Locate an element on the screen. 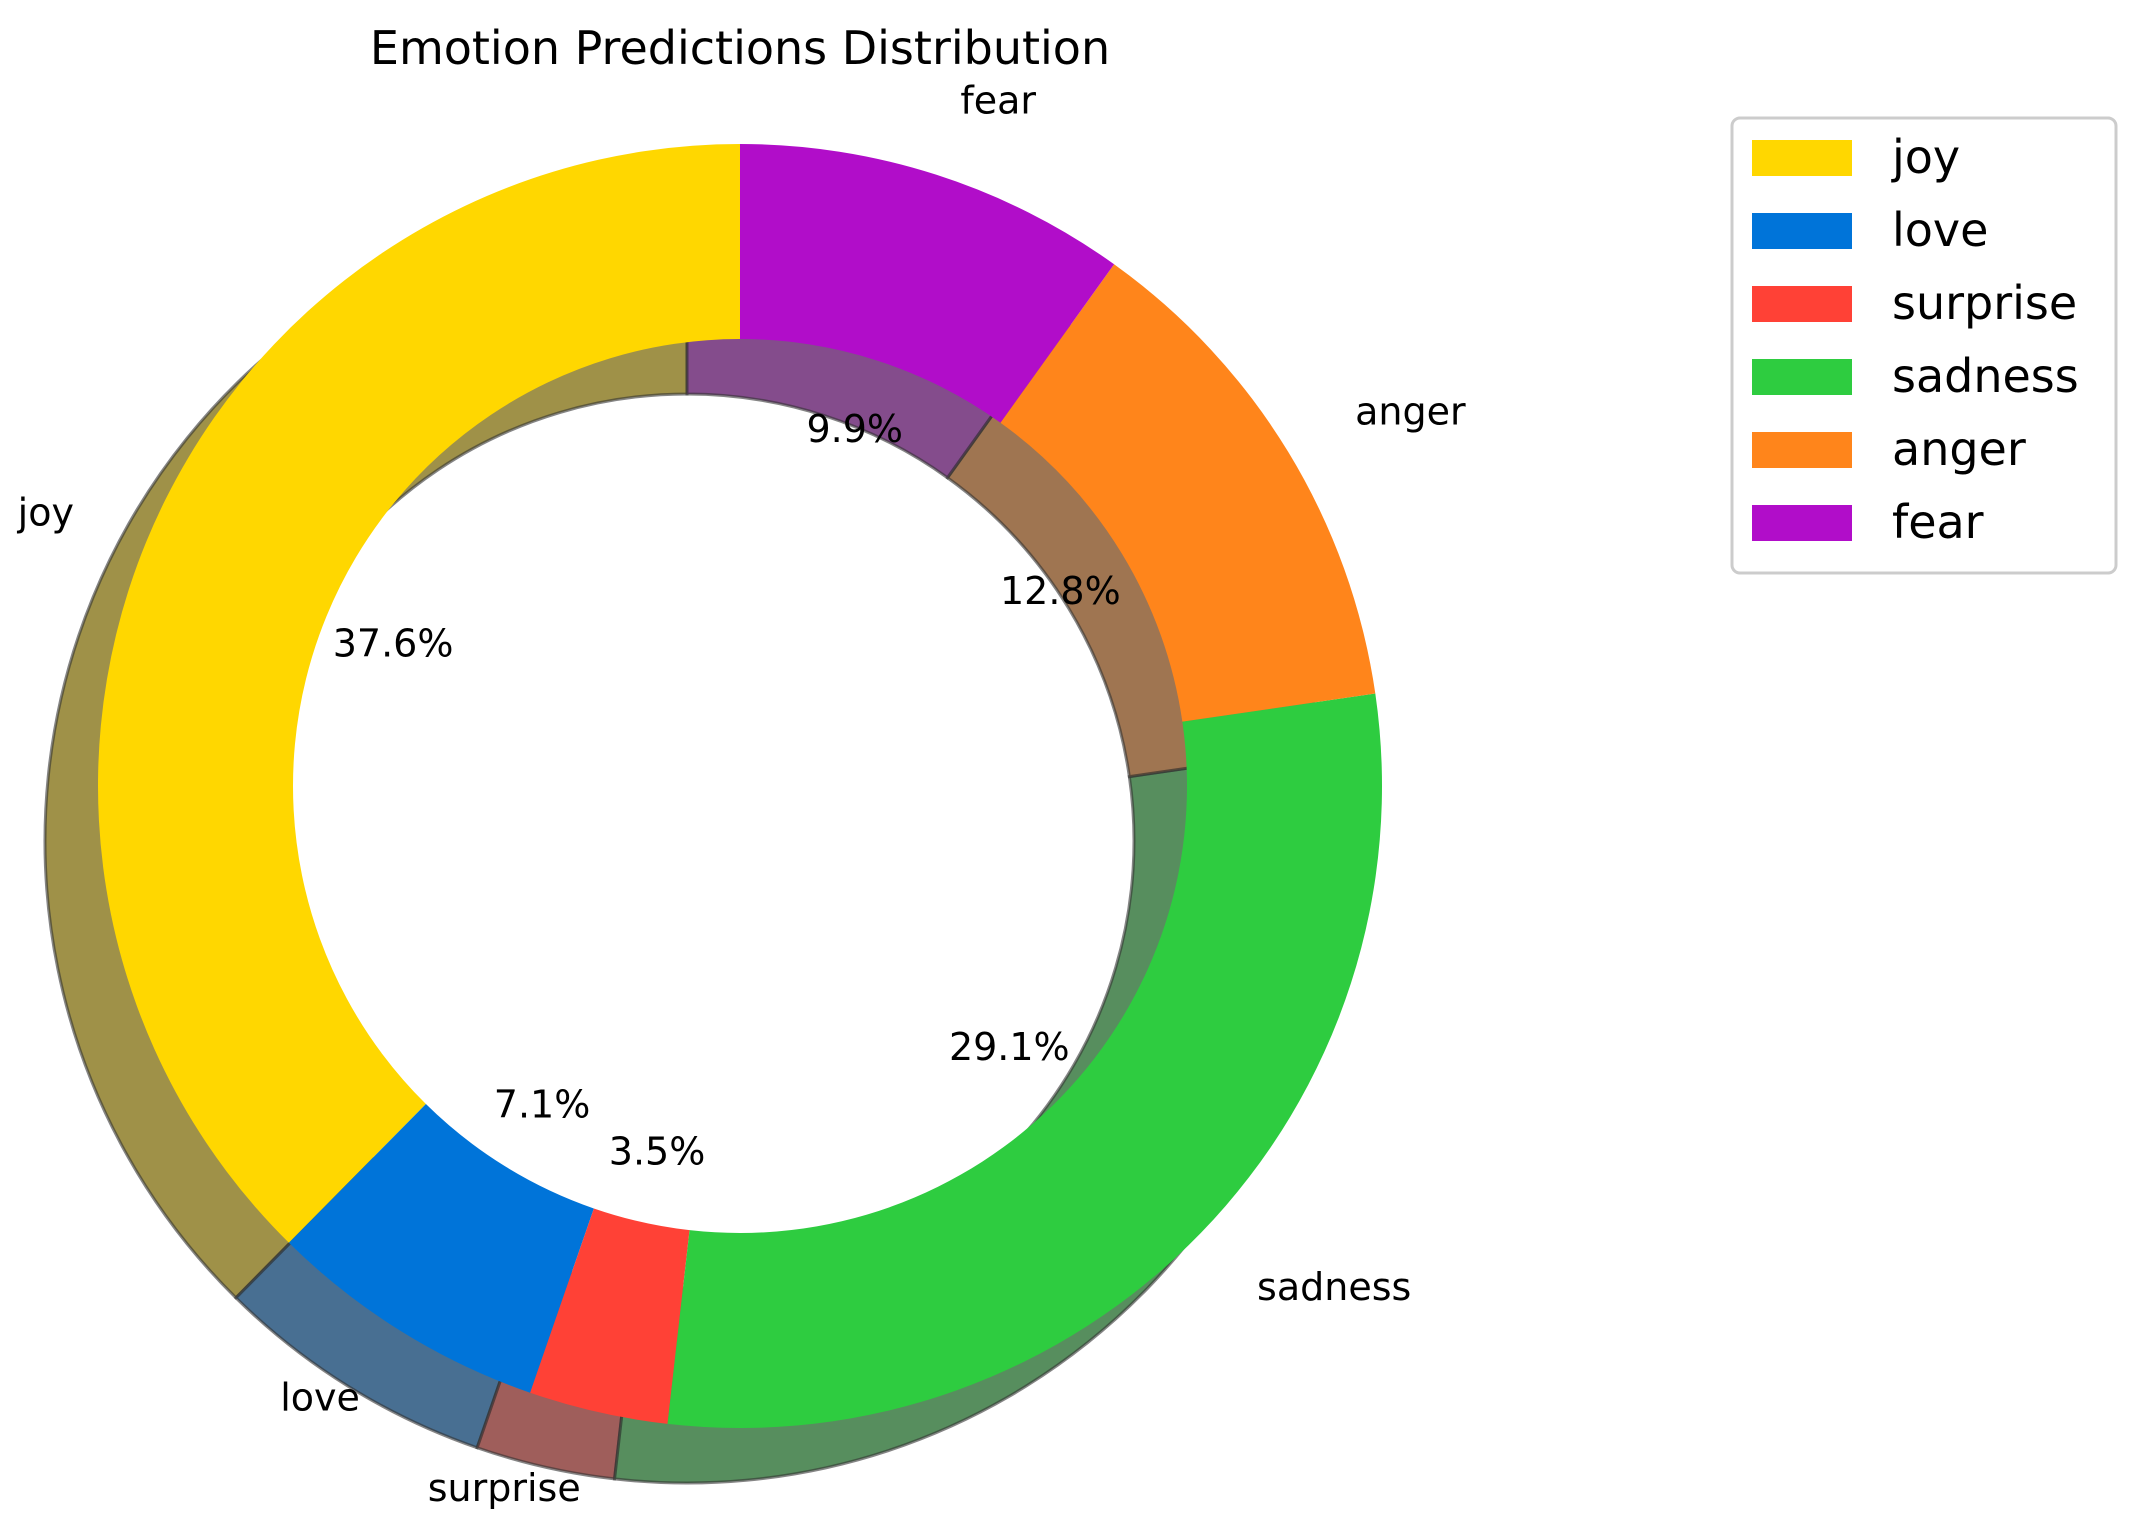 This screenshot has height=1517, width=2136. legend-swatch-love is located at coordinates (1802, 231).